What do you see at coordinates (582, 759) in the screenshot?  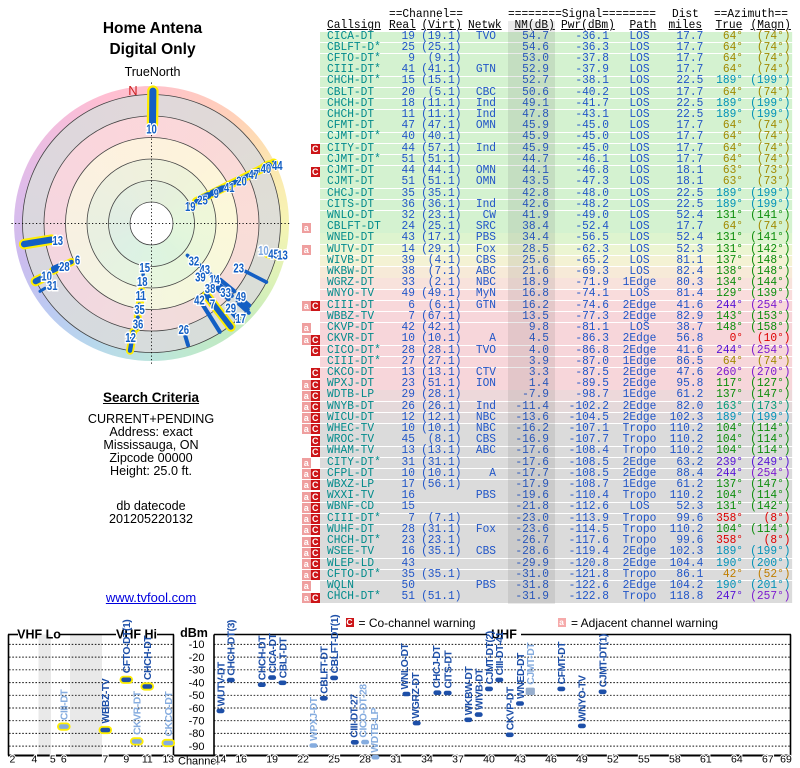 I see `svg-text: 49` at bounding box center [582, 759].